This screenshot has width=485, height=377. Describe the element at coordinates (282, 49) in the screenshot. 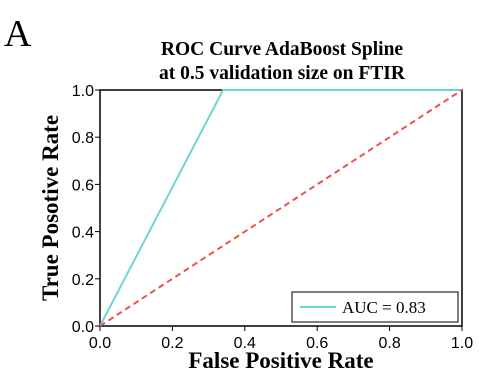

I see `chart-title-line-1: ROC Curve AdaBoost Spline` at that location.